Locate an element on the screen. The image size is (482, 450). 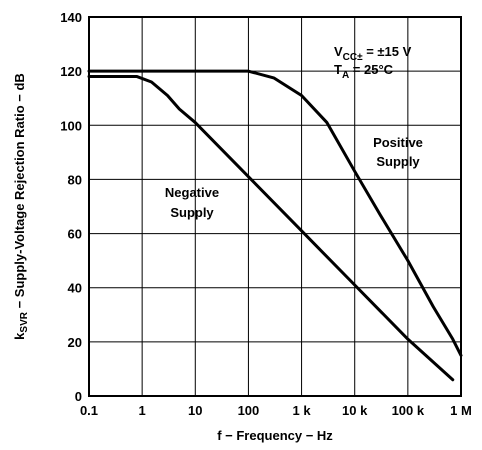
x-tick-label: 100 is located at coordinates (249, 410).